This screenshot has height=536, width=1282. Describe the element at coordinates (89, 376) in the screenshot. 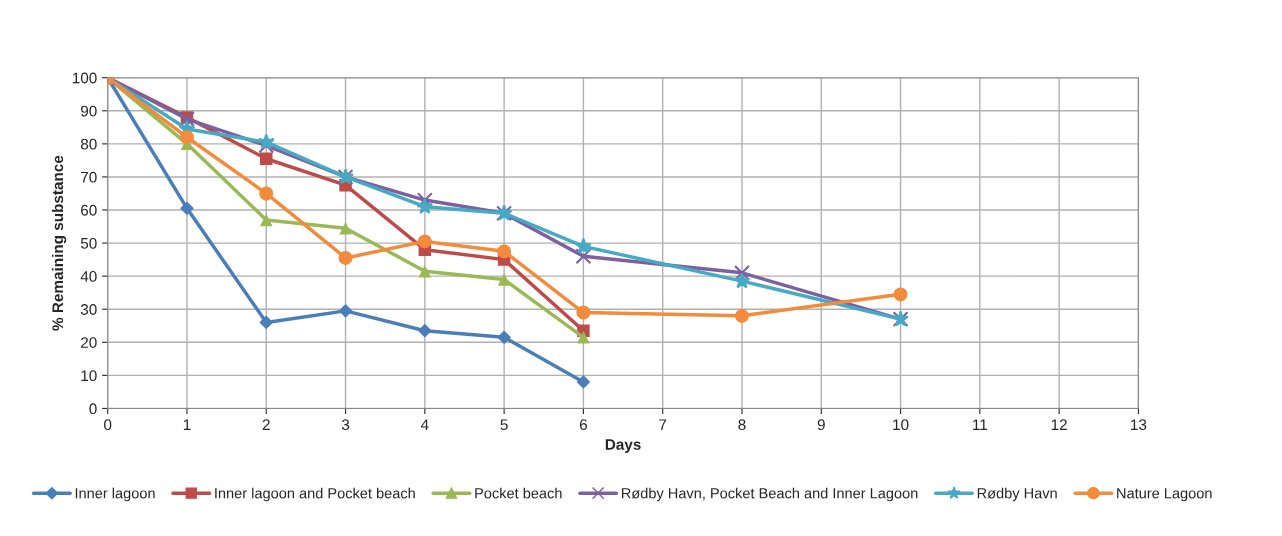

I see `y-tick-label: 10` at that location.